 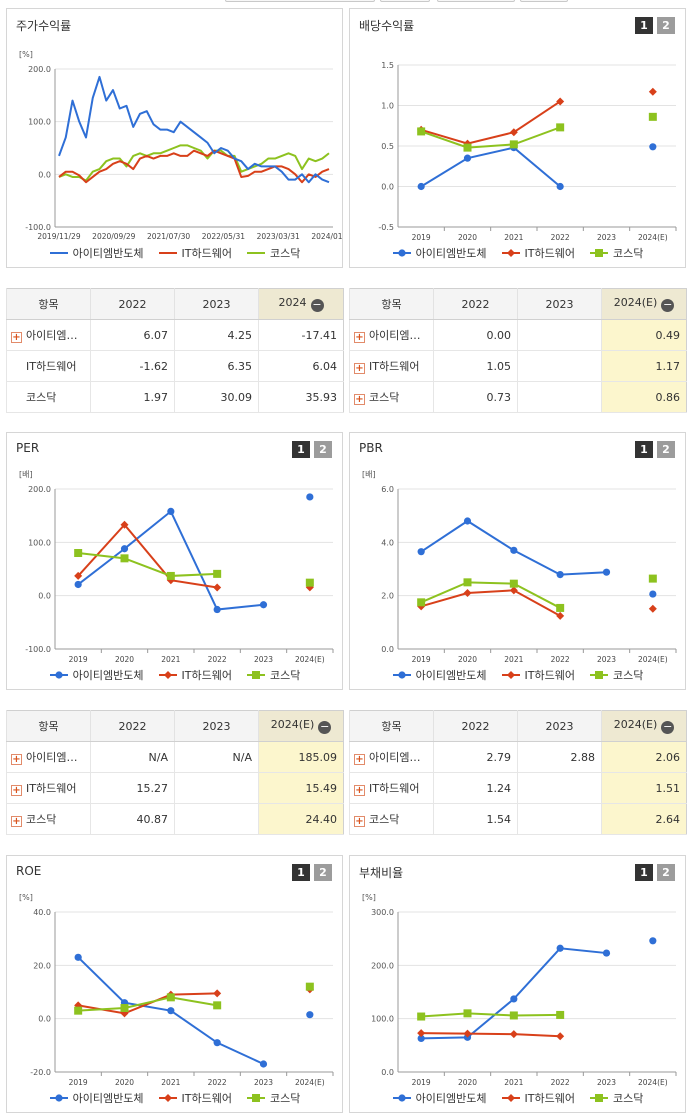 I want to click on x-tick-label: 2021, so click(x=170, y=1082).